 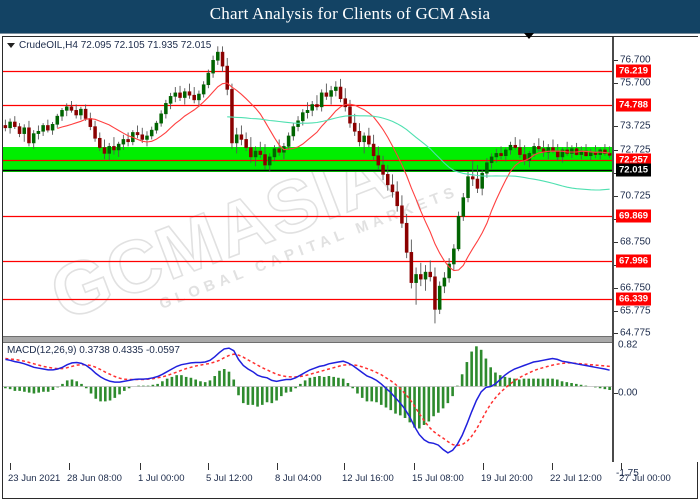 I want to click on price-level-badge: 74.788, so click(x=634, y=105).